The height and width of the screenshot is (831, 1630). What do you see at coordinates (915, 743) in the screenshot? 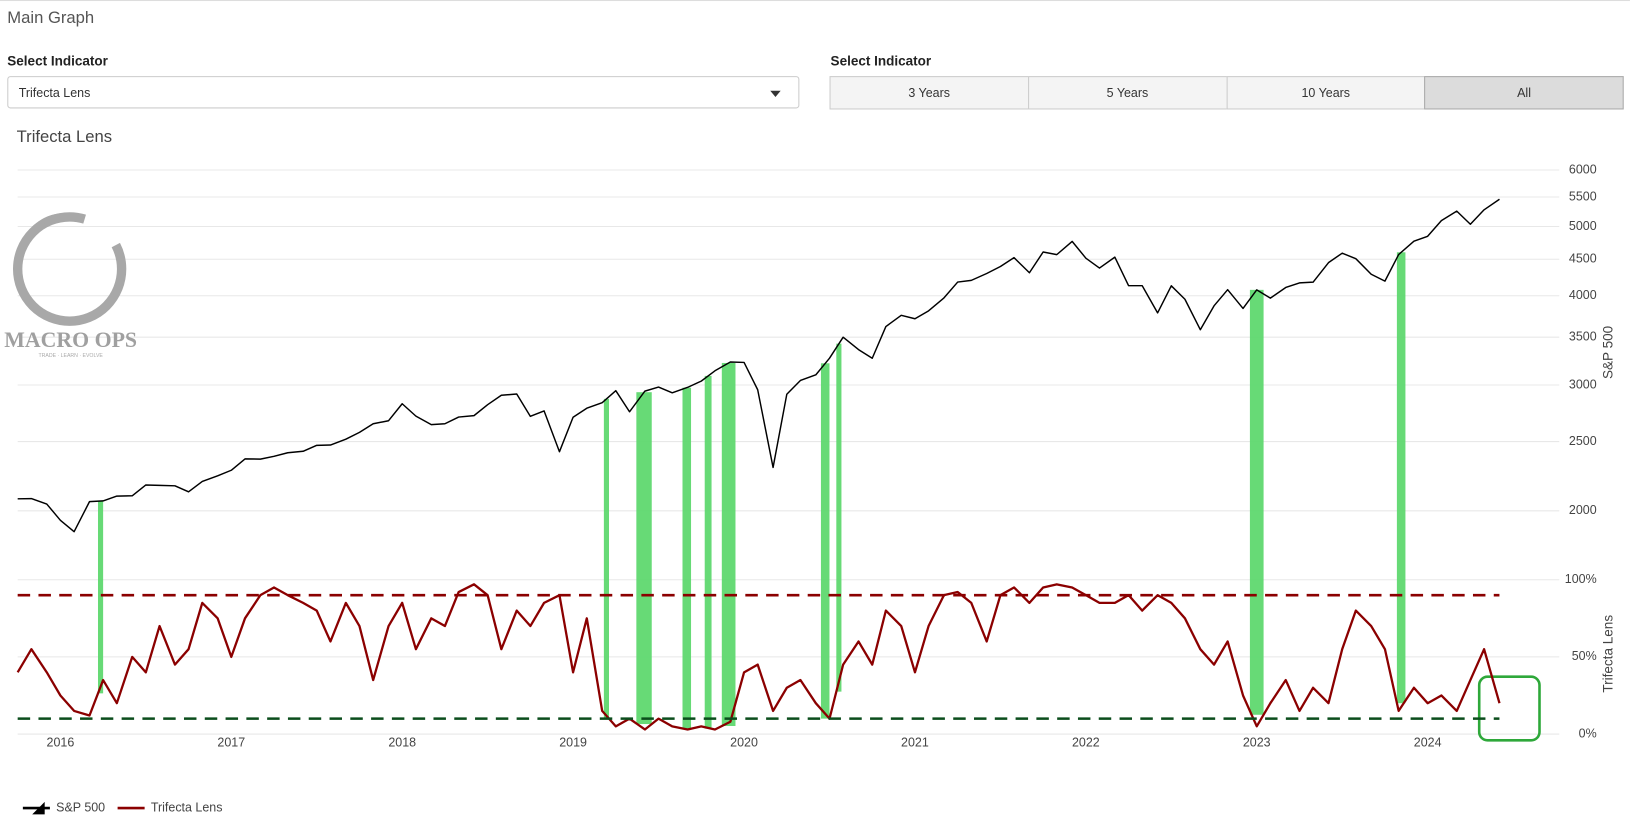
I see `x-tick-label: 2021` at bounding box center [915, 743].